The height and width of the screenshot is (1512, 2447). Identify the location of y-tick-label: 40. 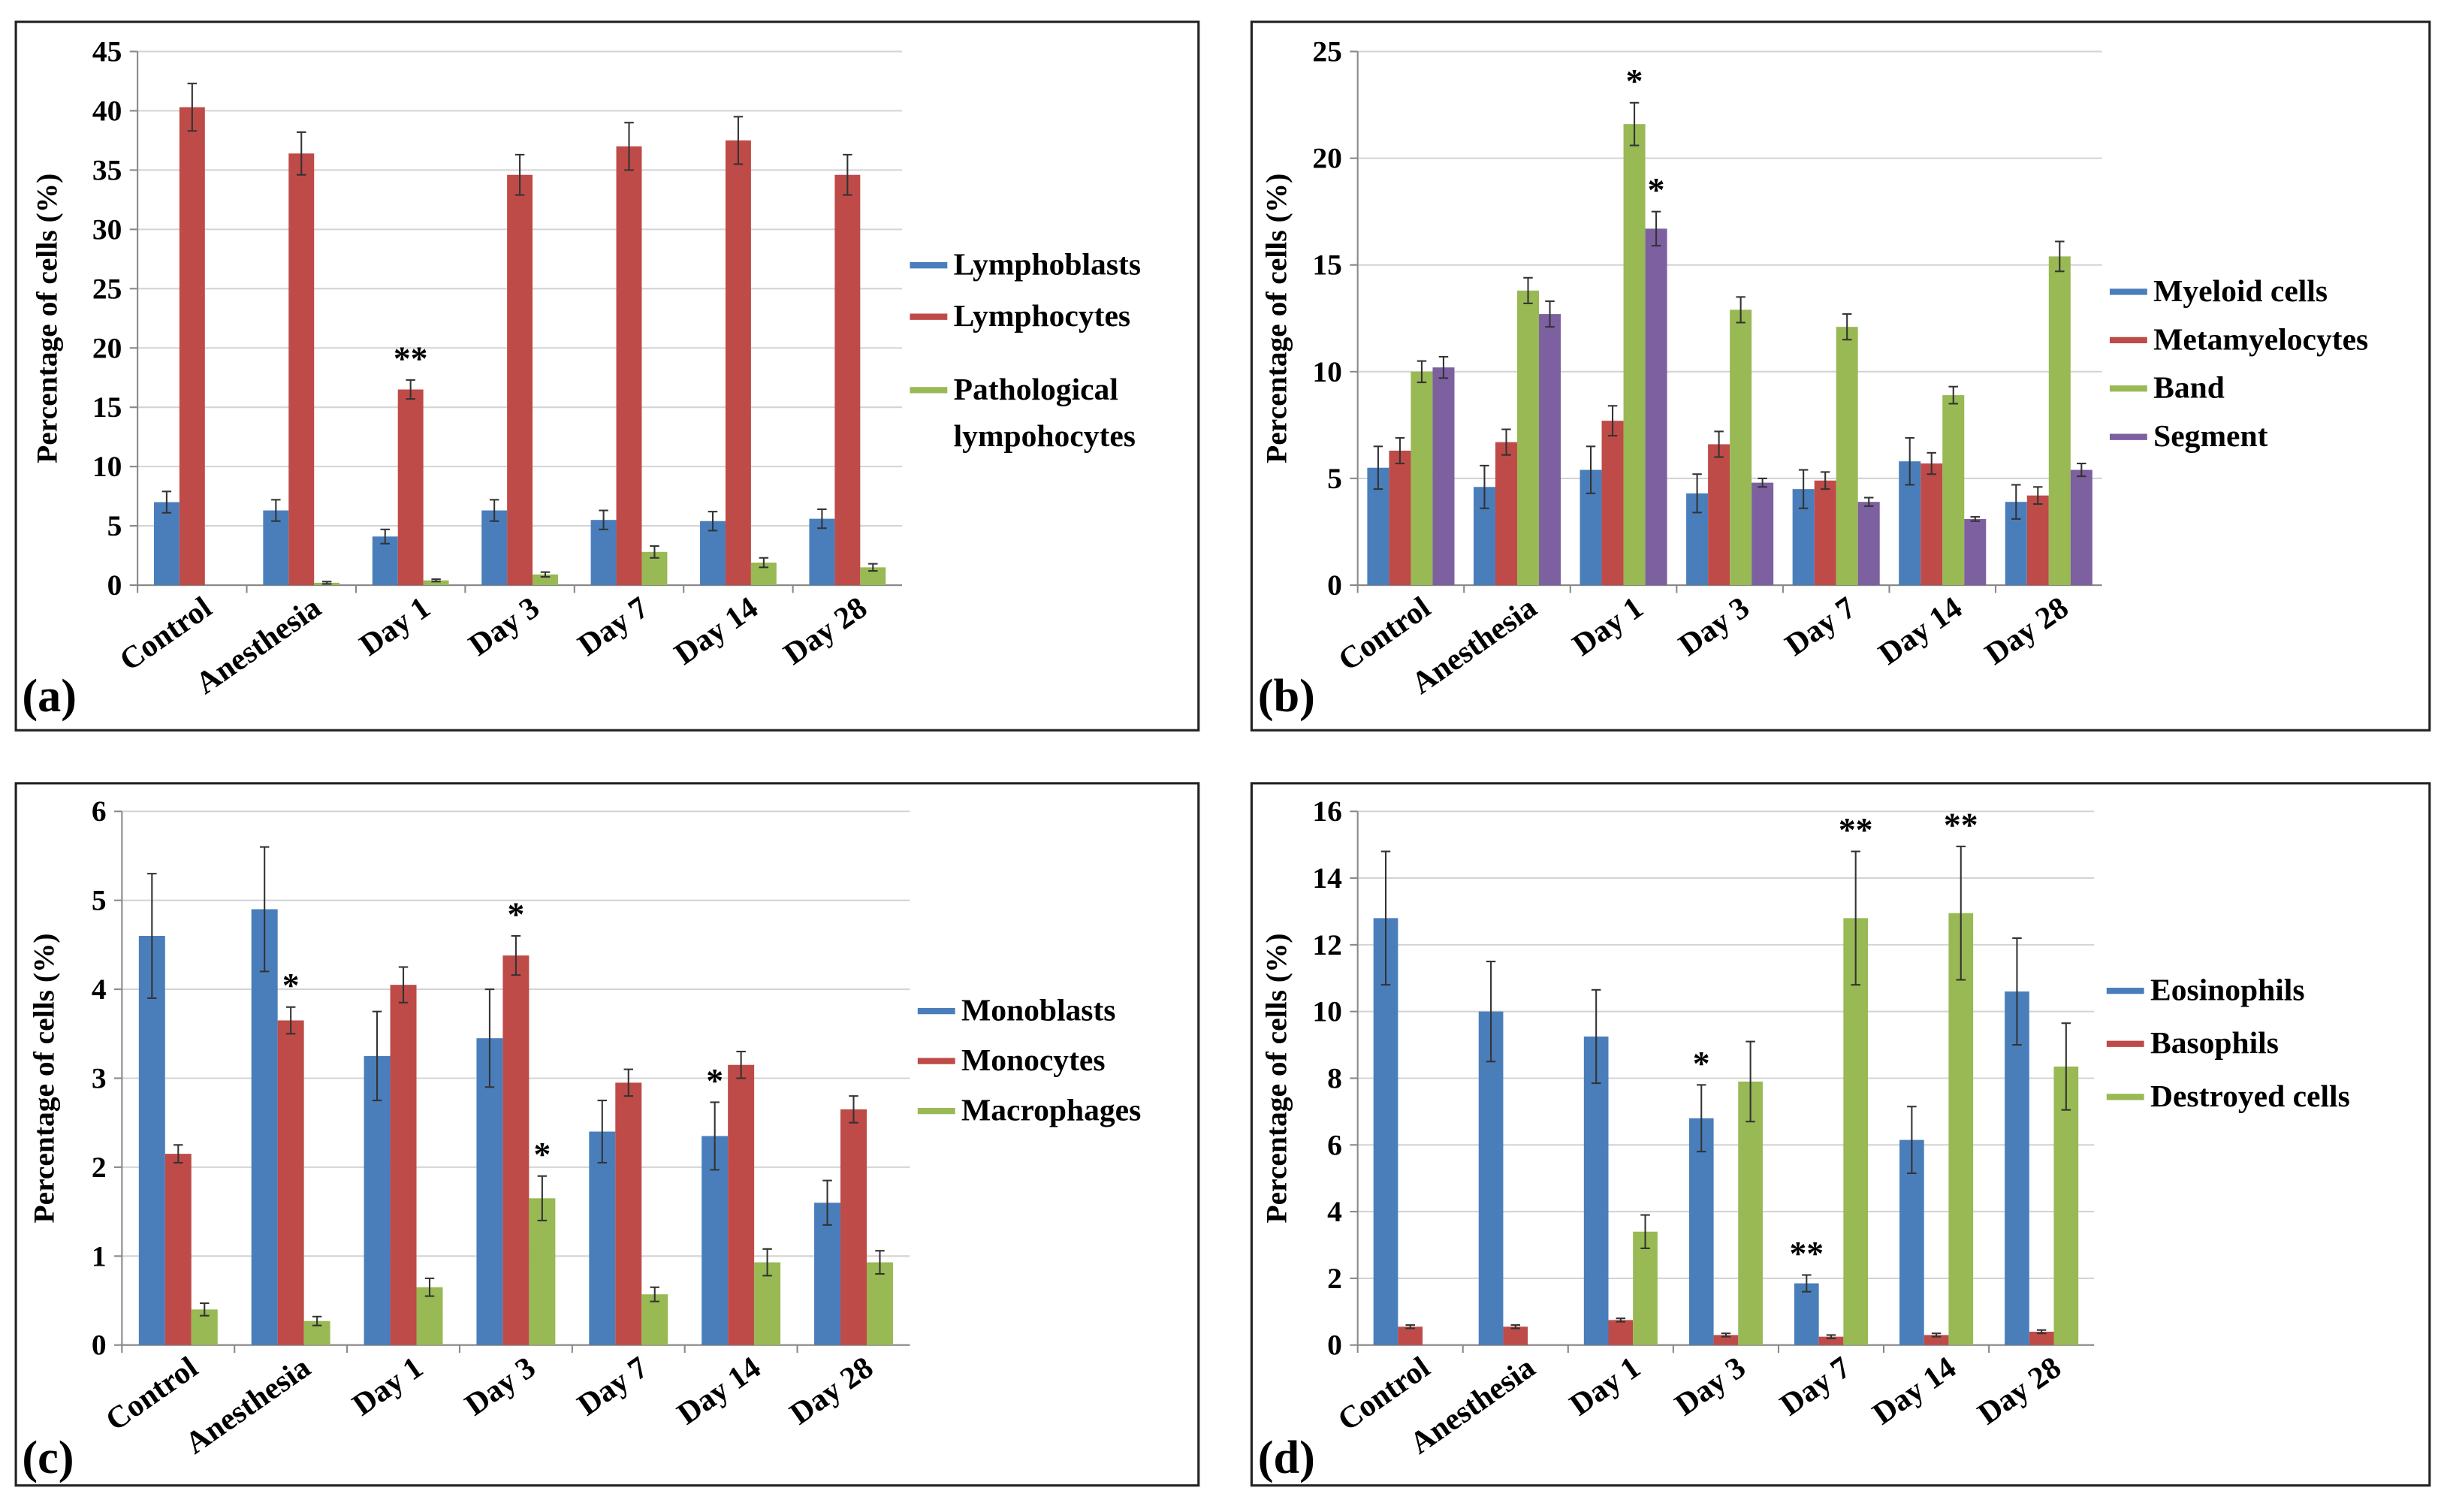
(107, 110).